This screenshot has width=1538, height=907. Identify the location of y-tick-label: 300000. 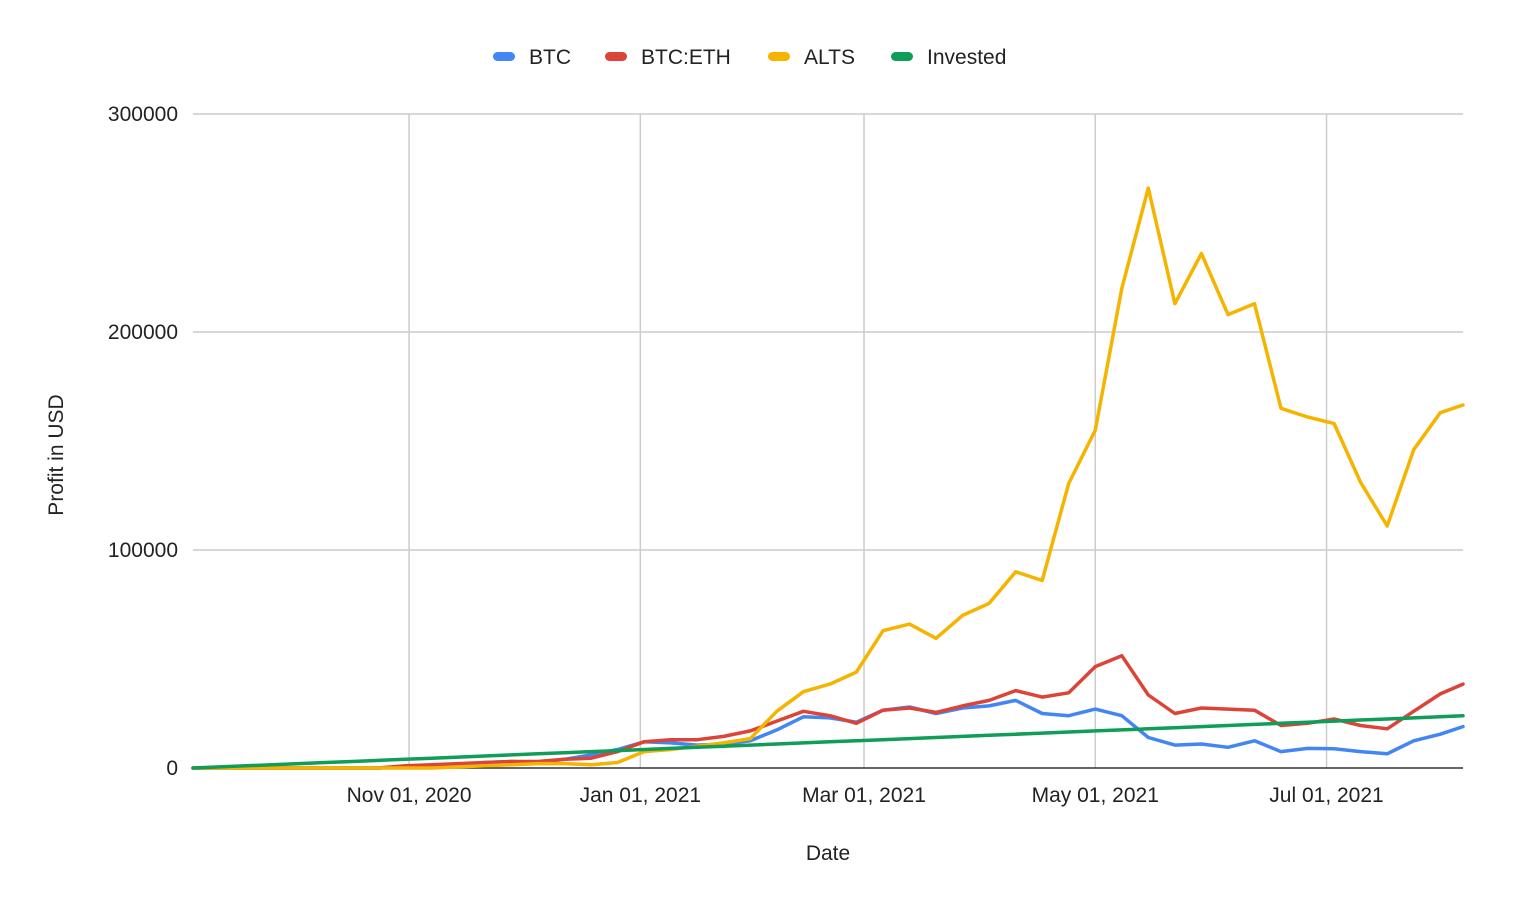
(143, 114).